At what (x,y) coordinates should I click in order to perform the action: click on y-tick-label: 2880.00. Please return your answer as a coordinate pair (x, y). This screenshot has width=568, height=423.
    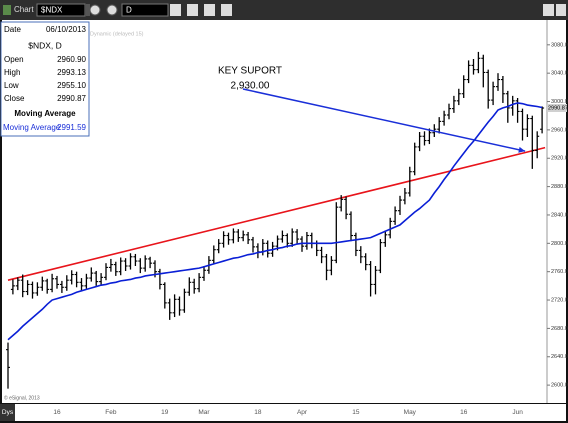
    Looking at the image, I should click on (559, 187).